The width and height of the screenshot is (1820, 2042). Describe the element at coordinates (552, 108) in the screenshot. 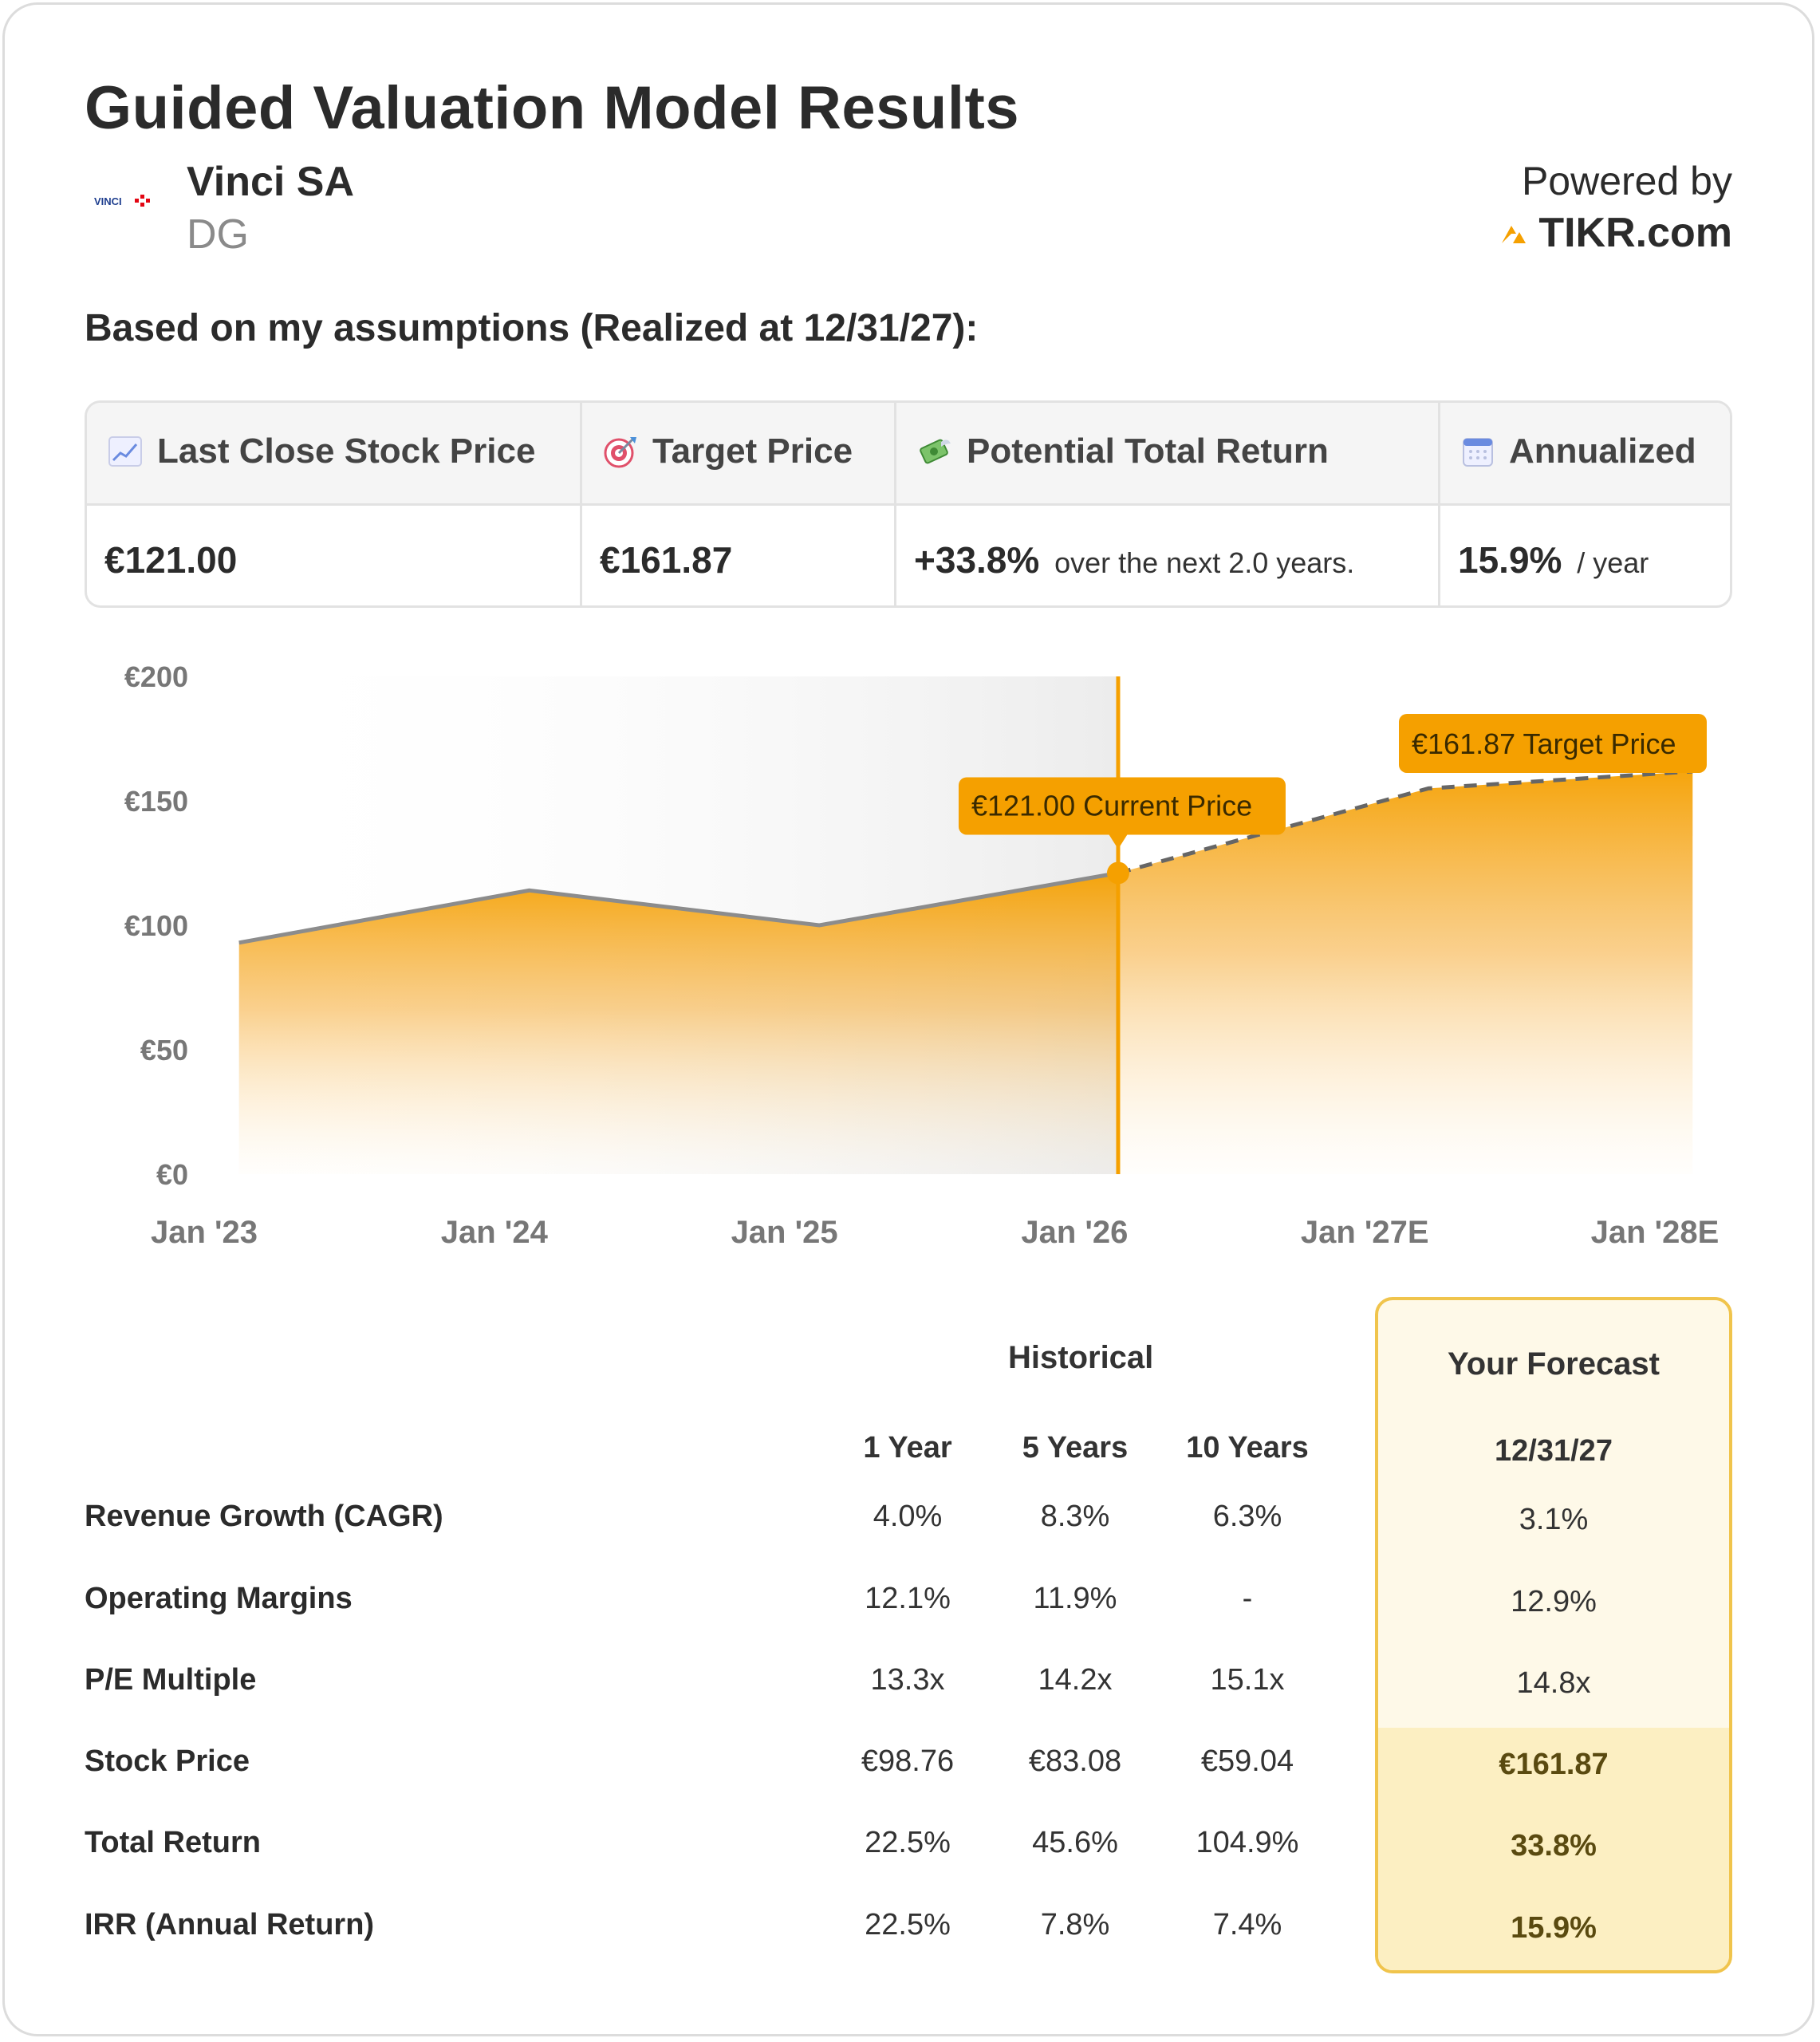

I see `page-title: Guided Valuation Model Results` at that location.